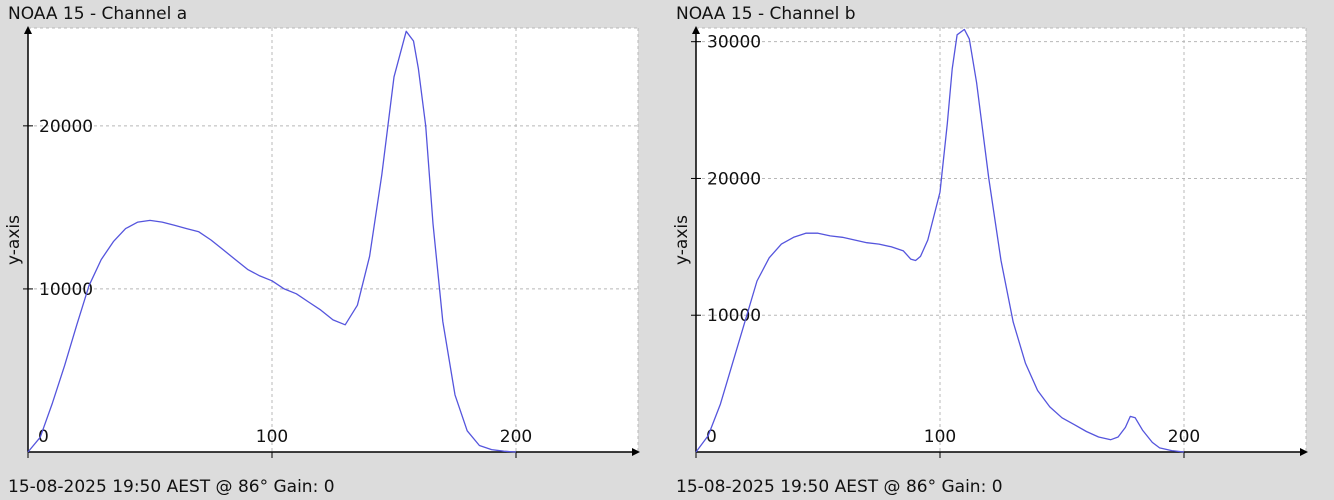 The height and width of the screenshot is (500, 1334). Describe the element at coordinates (734, 316) in the screenshot. I see `y-tick-label: 10000` at that location.